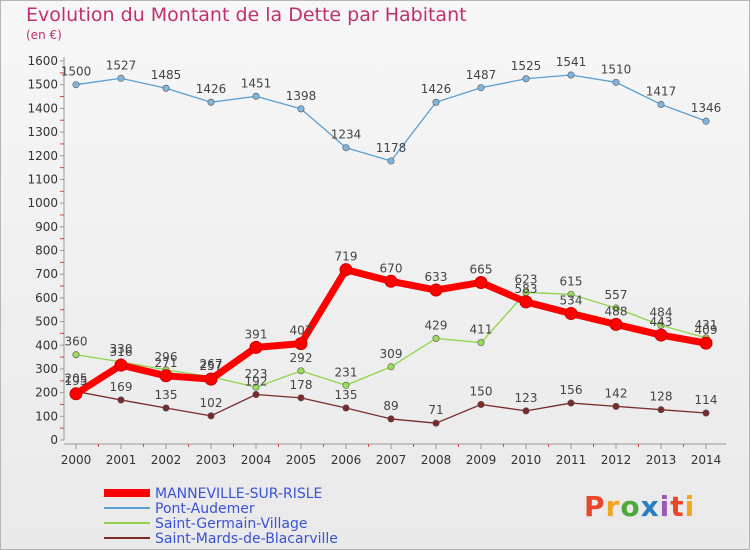  Describe the element at coordinates (121, 387) in the screenshot. I see `data-label-saint-mards-de-blacarville: 169` at that location.